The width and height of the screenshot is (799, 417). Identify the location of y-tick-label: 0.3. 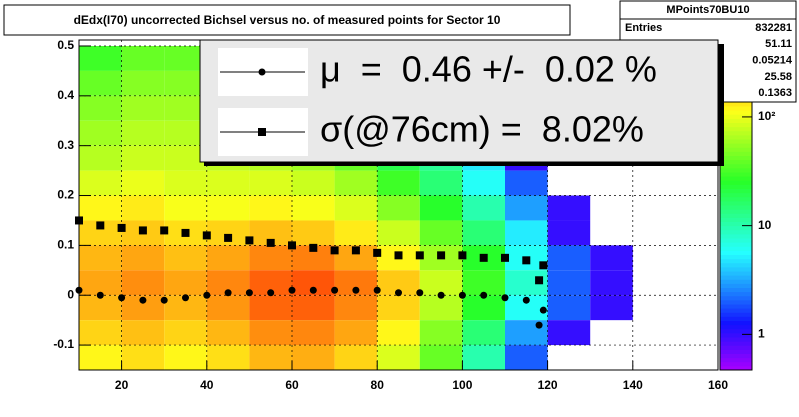
(65, 145).